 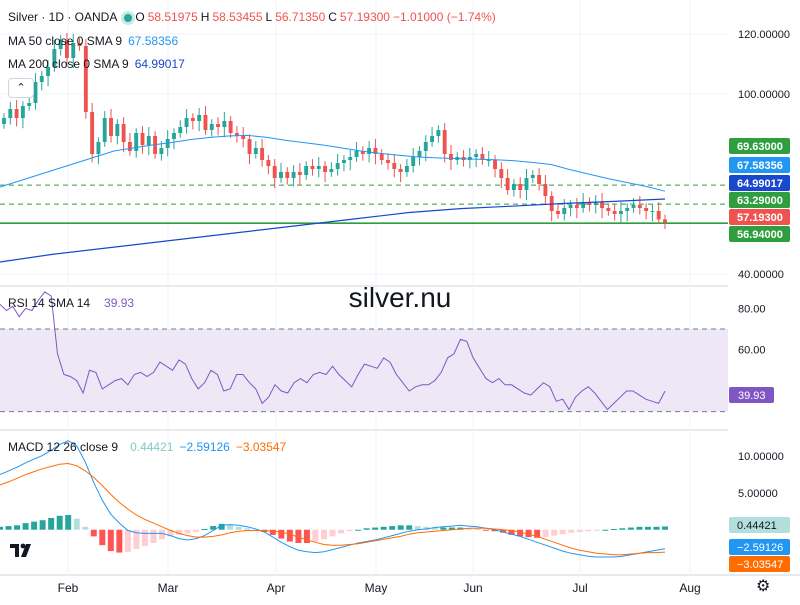 I want to click on ma50-label: MA 50 close 0 SMA 9, so click(x=65, y=41).